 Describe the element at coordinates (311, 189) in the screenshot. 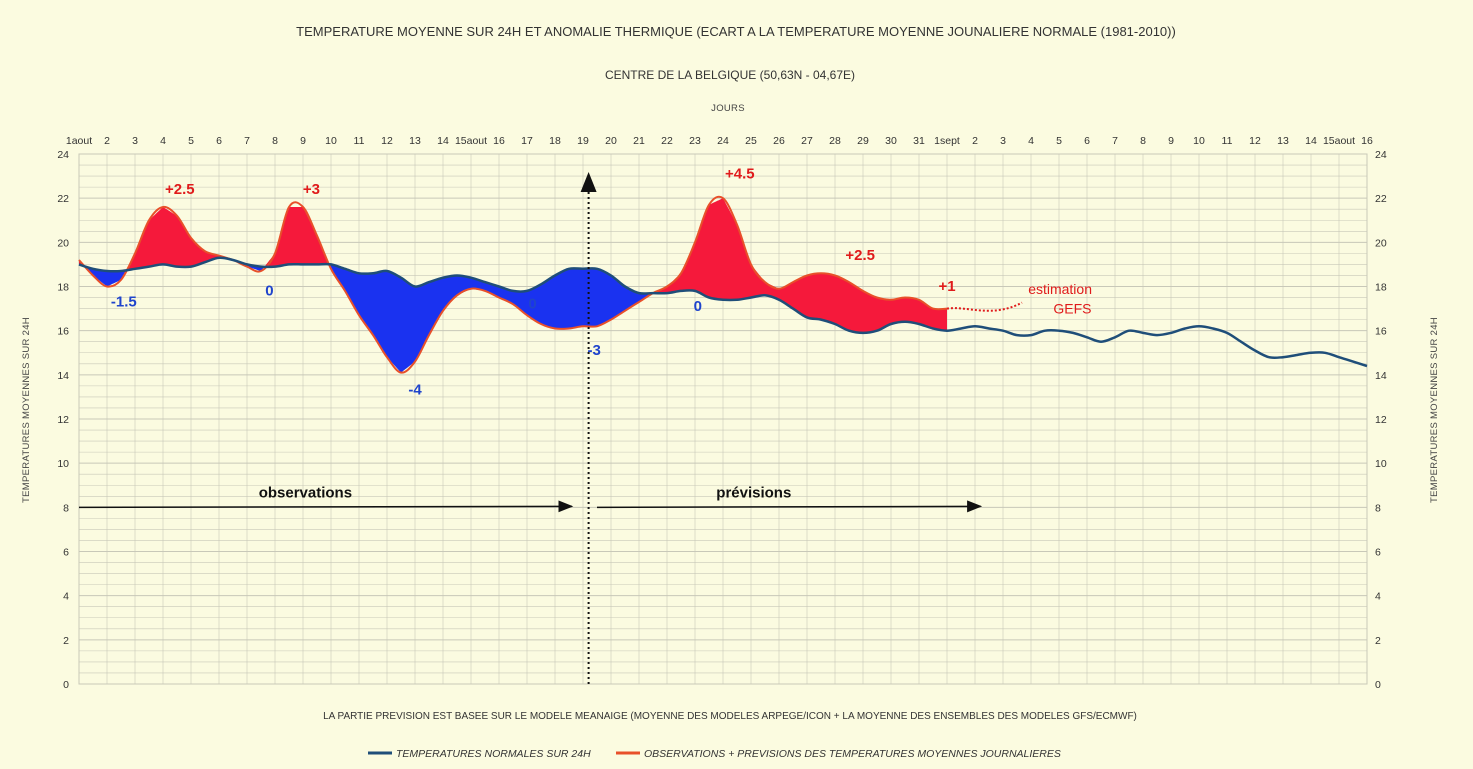

I see `anomaly-label: +3` at that location.